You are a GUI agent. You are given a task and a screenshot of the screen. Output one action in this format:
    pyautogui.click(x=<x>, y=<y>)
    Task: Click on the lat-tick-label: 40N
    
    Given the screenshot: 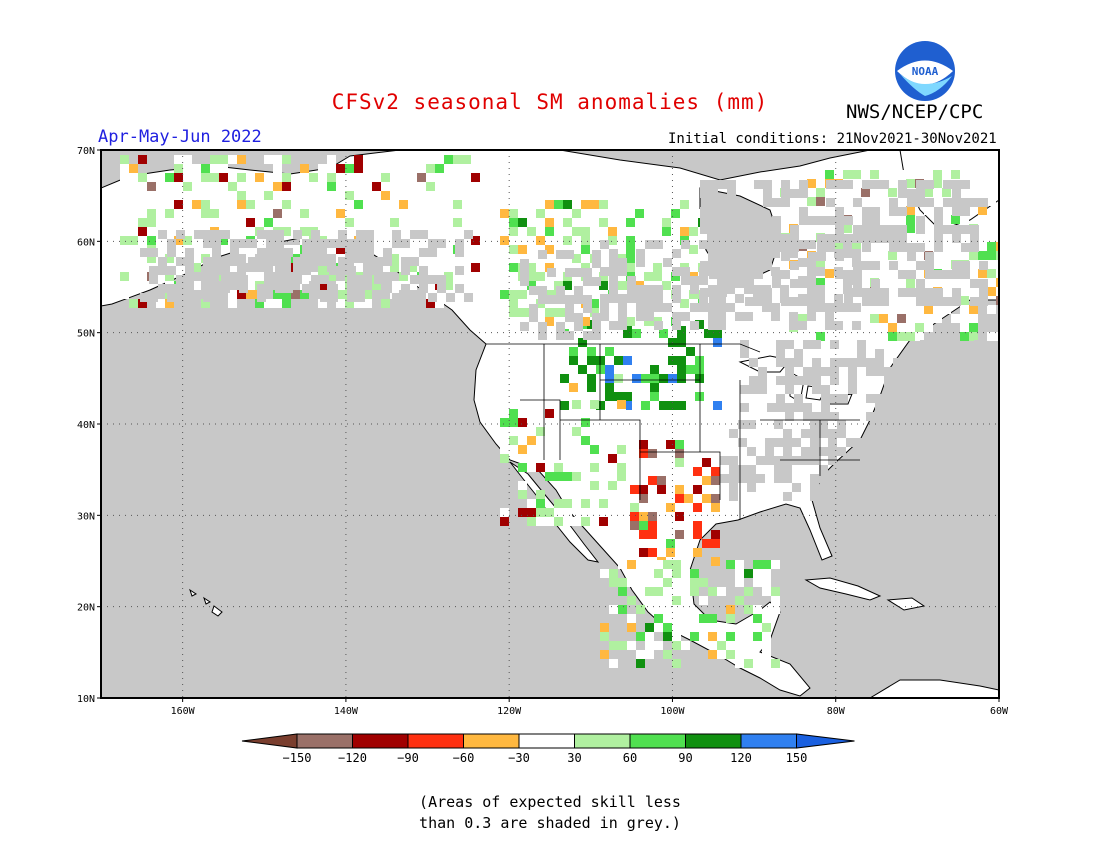 What is the action you would take?
    pyautogui.click(x=86, y=425)
    